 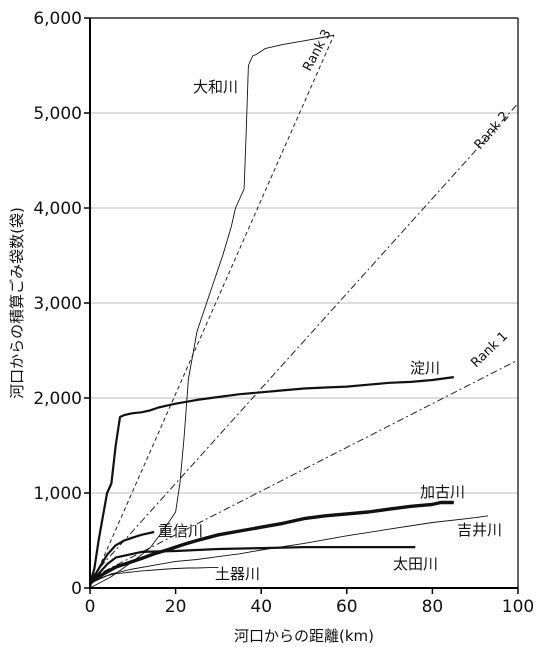 I want to click on y-tick-label: 5,000, so click(x=57, y=114).